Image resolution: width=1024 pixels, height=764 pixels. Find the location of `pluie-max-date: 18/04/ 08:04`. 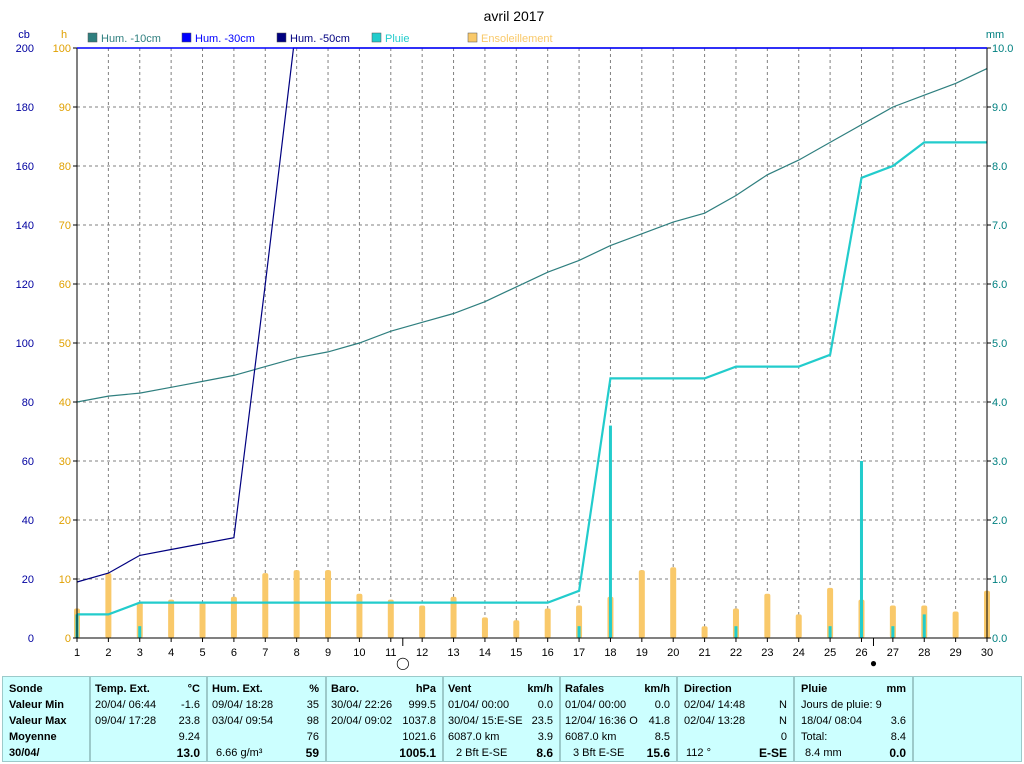

pluie-max-date: 18/04/ 08:04 is located at coordinates (832, 721).